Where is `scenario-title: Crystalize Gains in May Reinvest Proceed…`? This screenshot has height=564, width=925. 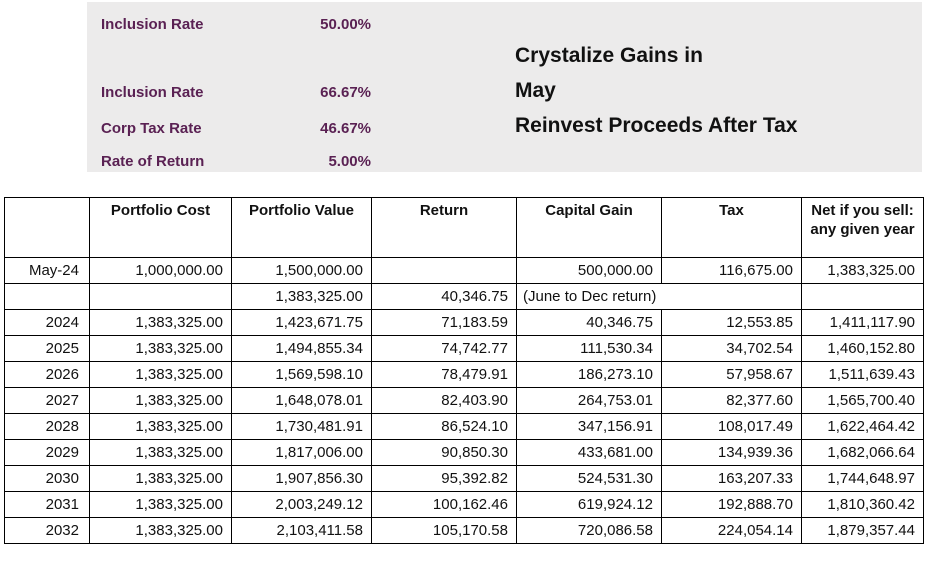
scenario-title: Crystalize Gains in May Reinvest Proceed… is located at coordinates (715, 90).